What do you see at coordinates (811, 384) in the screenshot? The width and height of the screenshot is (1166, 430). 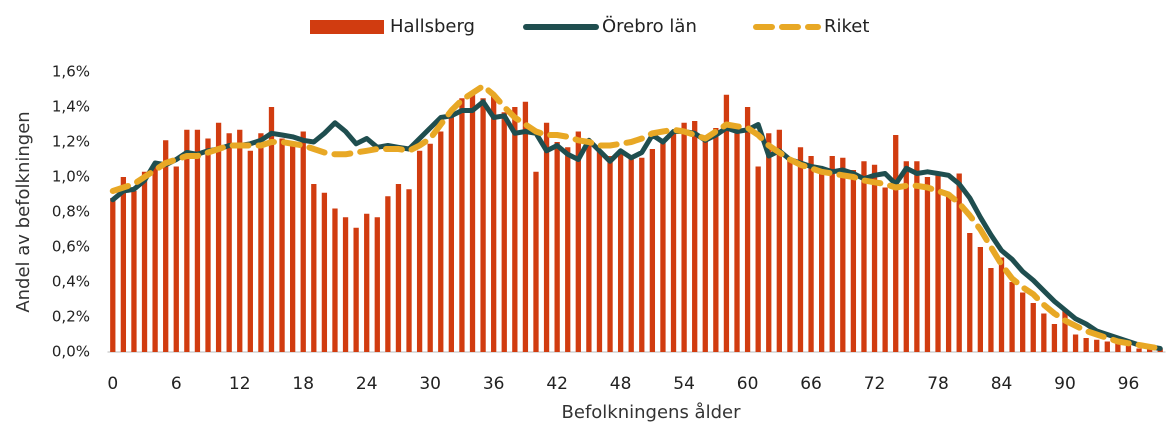 I see `x-tick-label: 66` at bounding box center [811, 384].